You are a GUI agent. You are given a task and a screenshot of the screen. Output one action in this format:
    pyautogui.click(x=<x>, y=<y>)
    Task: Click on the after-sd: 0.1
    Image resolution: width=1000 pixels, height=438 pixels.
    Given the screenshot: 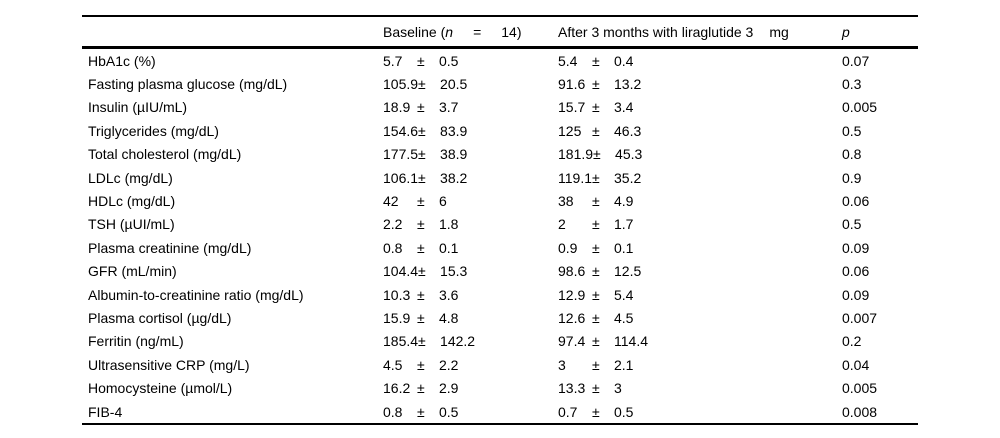 What is the action you would take?
    pyautogui.click(x=624, y=247)
    